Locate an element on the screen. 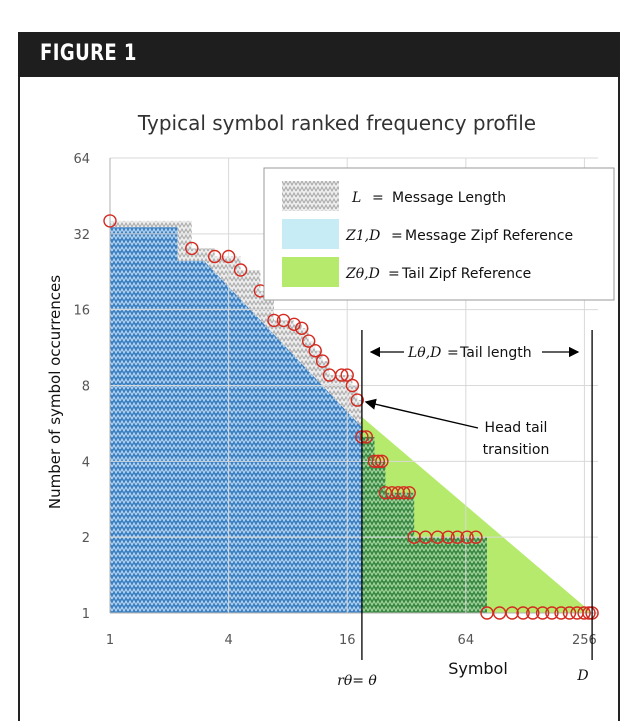 This screenshot has height=721, width=640. y-tick-label: 32 is located at coordinates (81, 235).